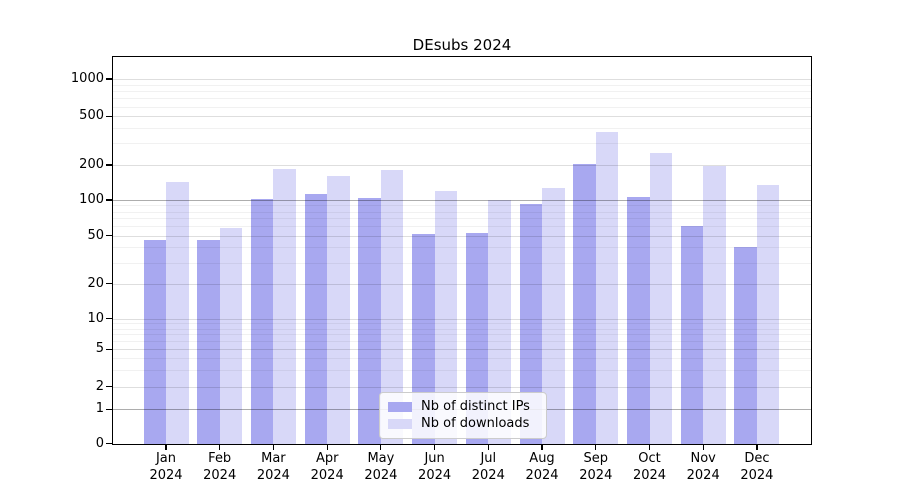 The image size is (900, 500). Describe the element at coordinates (381, 447) in the screenshot. I see `x-axis-tick-may` at that location.